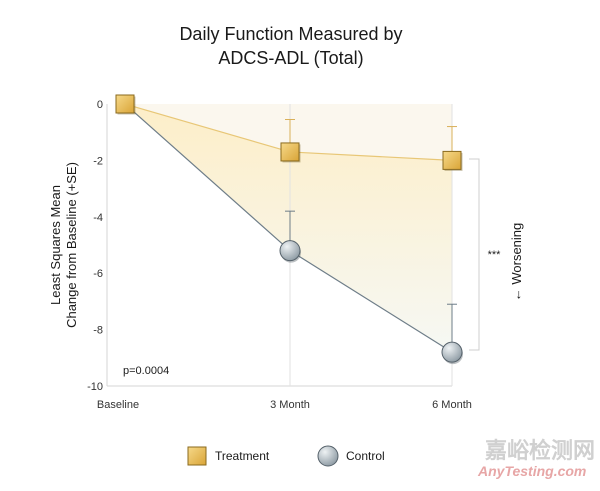 The height and width of the screenshot is (491, 600). Describe the element at coordinates (95, 387) in the screenshot. I see `y-tick-5: -10` at that location.